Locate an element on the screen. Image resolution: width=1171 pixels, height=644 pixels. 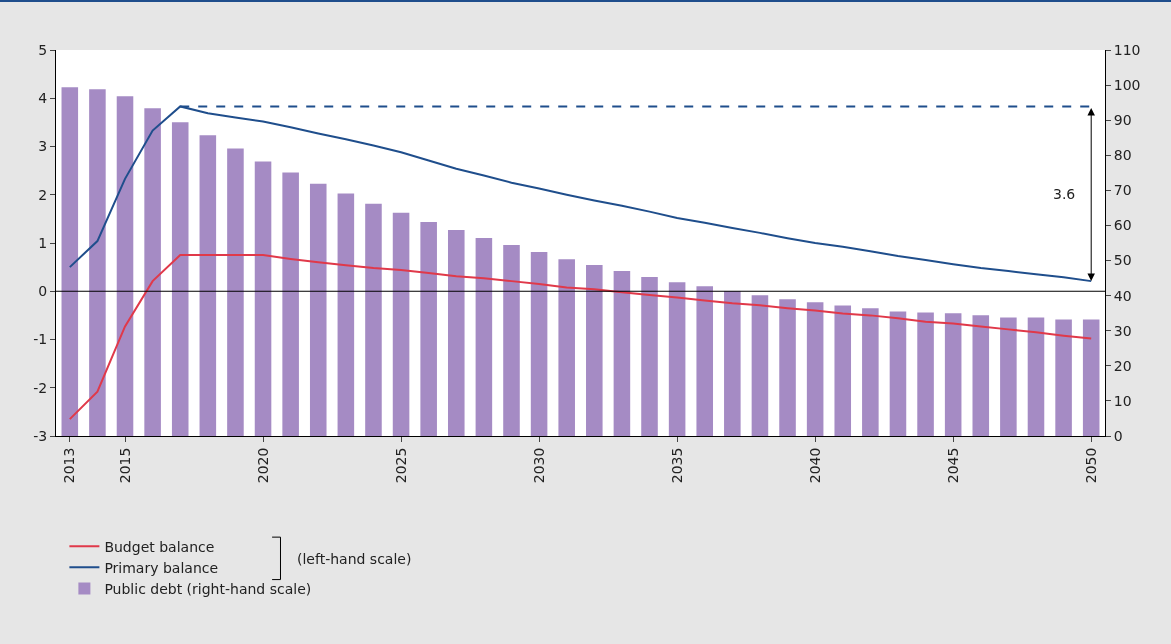
legend-label: Primary balance is located at coordinates (161, 567).